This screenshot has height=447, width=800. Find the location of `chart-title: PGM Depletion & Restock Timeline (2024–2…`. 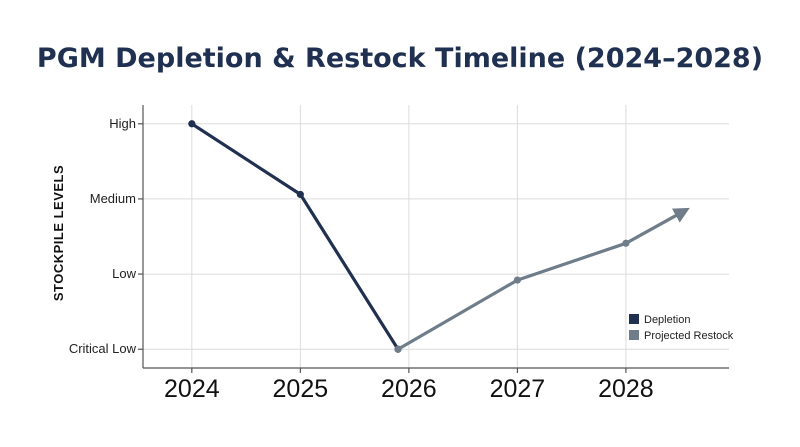

chart-title: PGM Depletion & Restock Timeline (2024–2… is located at coordinates (400, 58).